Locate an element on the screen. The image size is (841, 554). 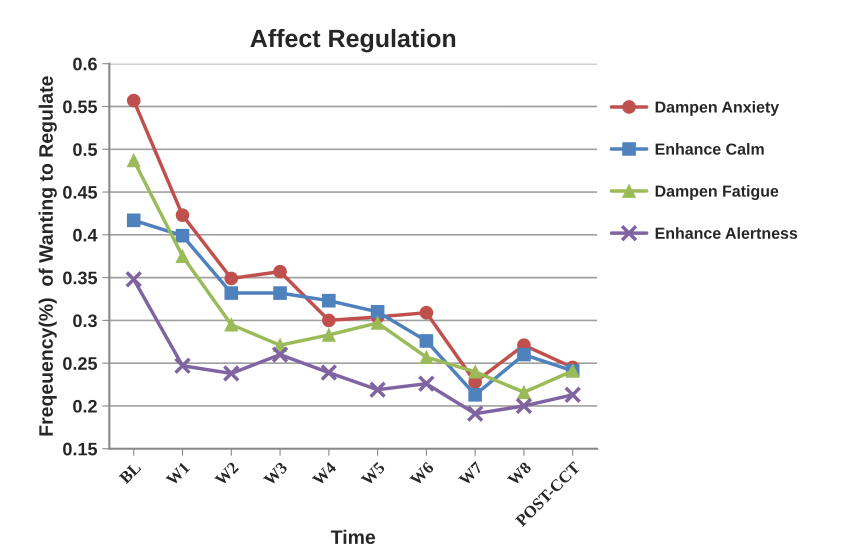
x-tick-label: W3 is located at coordinates (275, 473).